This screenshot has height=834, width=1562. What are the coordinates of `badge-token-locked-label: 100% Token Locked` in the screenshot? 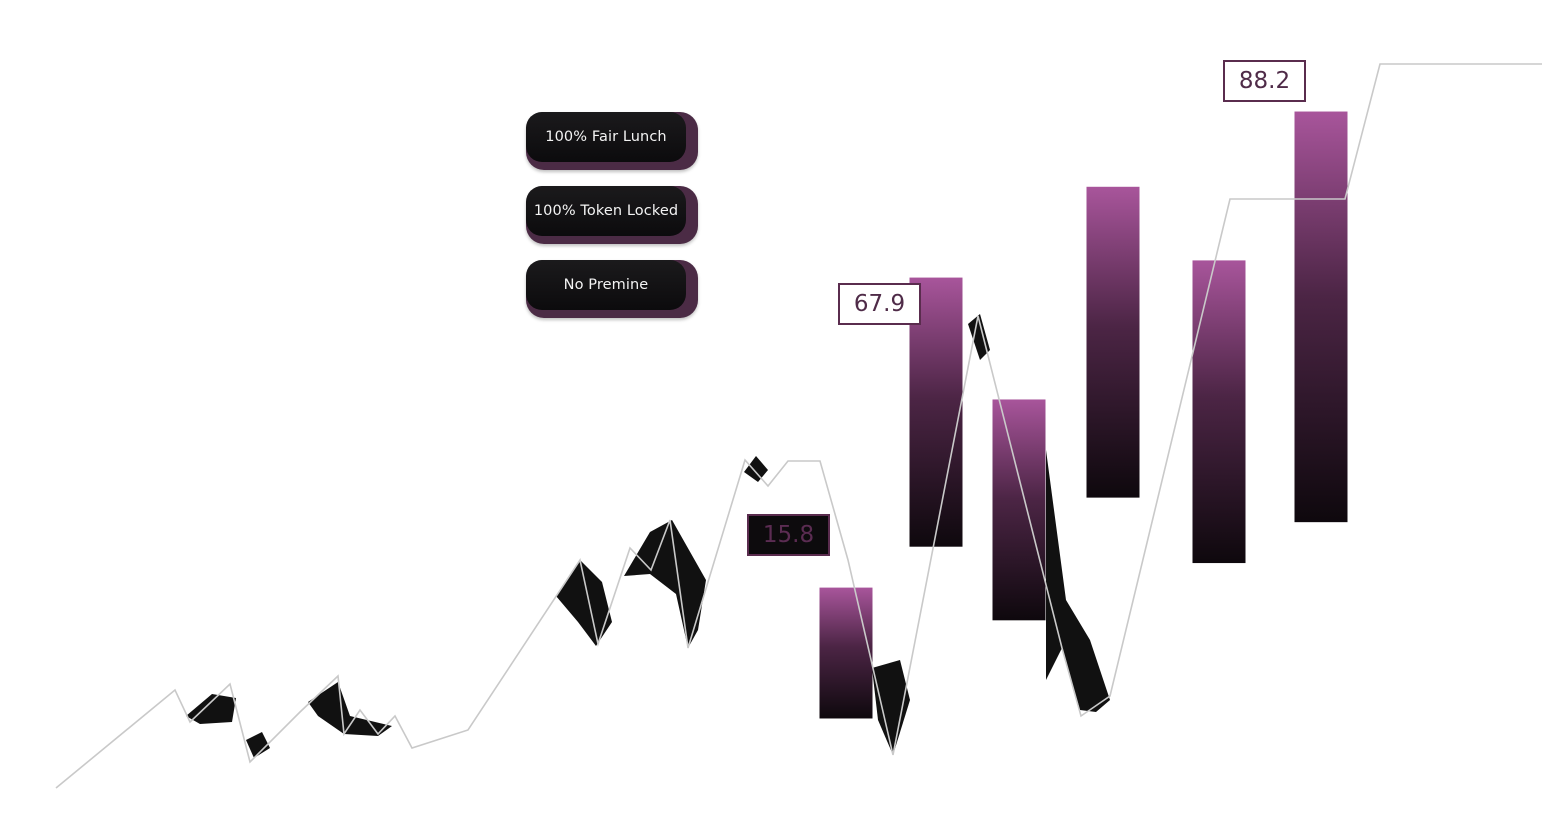 It's located at (606, 211).